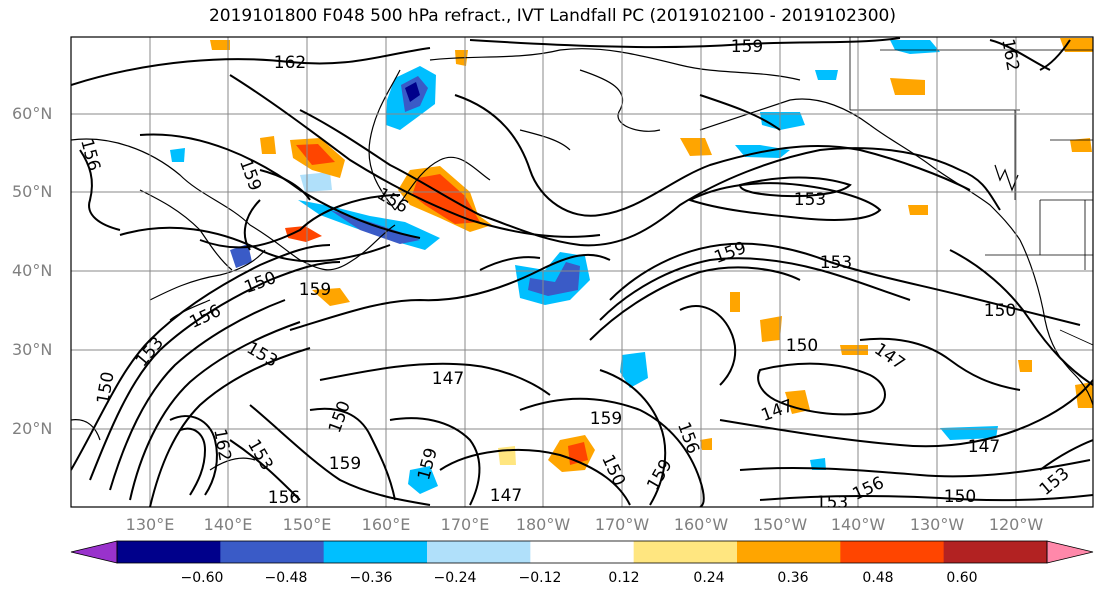 This screenshot has height=601, width=1105. What do you see at coordinates (32, 428) in the screenshot?
I see `lat-label: 20°N` at bounding box center [32, 428].